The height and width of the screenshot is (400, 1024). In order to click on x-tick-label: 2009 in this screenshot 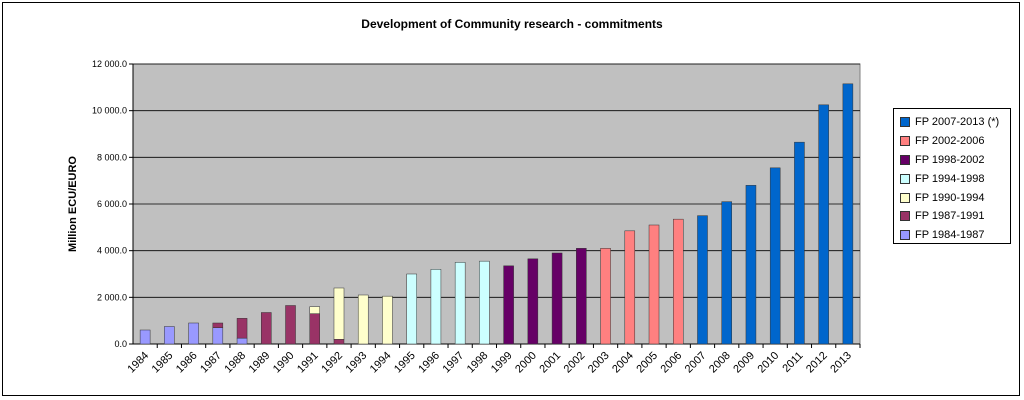, I will do `click(744, 363)`.